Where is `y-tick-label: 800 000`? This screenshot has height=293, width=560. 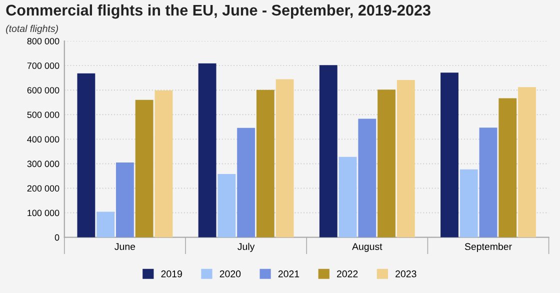
y-tick-label: 800 000 is located at coordinates (43, 41).